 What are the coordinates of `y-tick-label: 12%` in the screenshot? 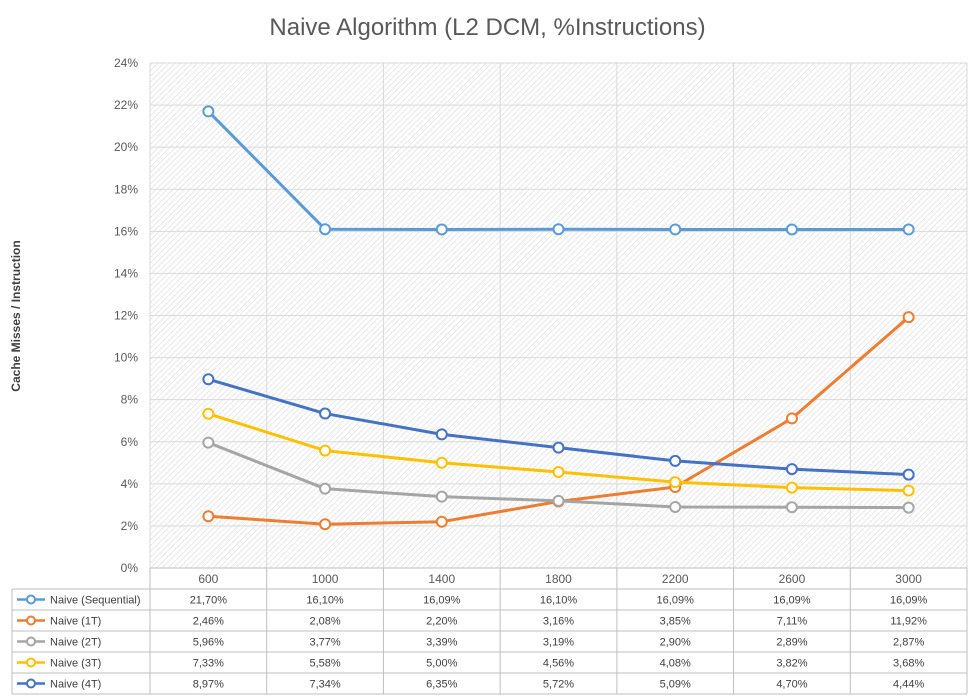 It's located at (126, 316).